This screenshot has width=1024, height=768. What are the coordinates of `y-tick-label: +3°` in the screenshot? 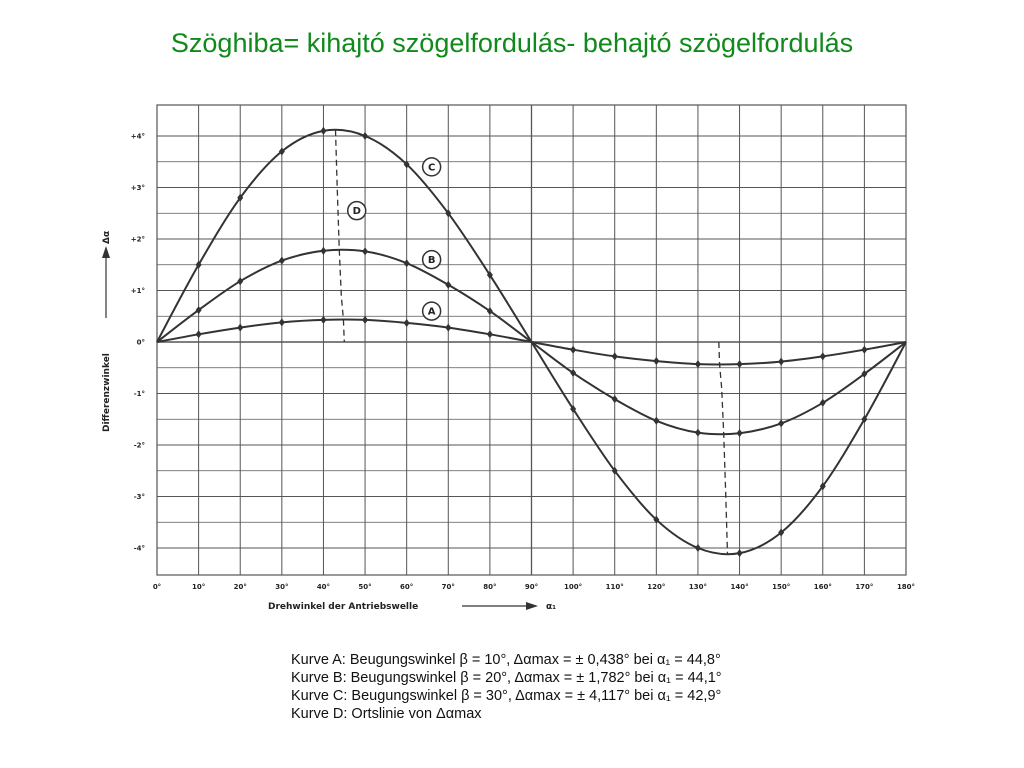 It's located at (138, 188).